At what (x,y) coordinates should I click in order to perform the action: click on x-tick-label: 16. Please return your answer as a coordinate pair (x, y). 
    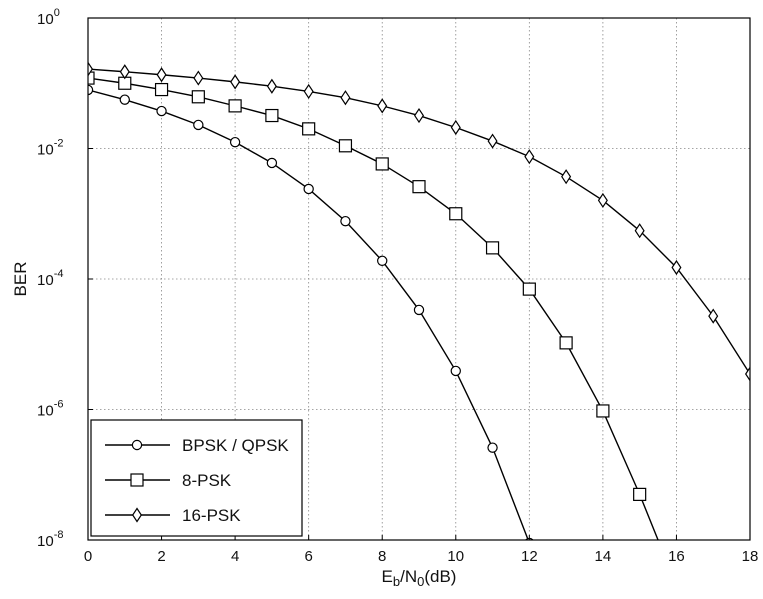
    Looking at the image, I should click on (676, 556).